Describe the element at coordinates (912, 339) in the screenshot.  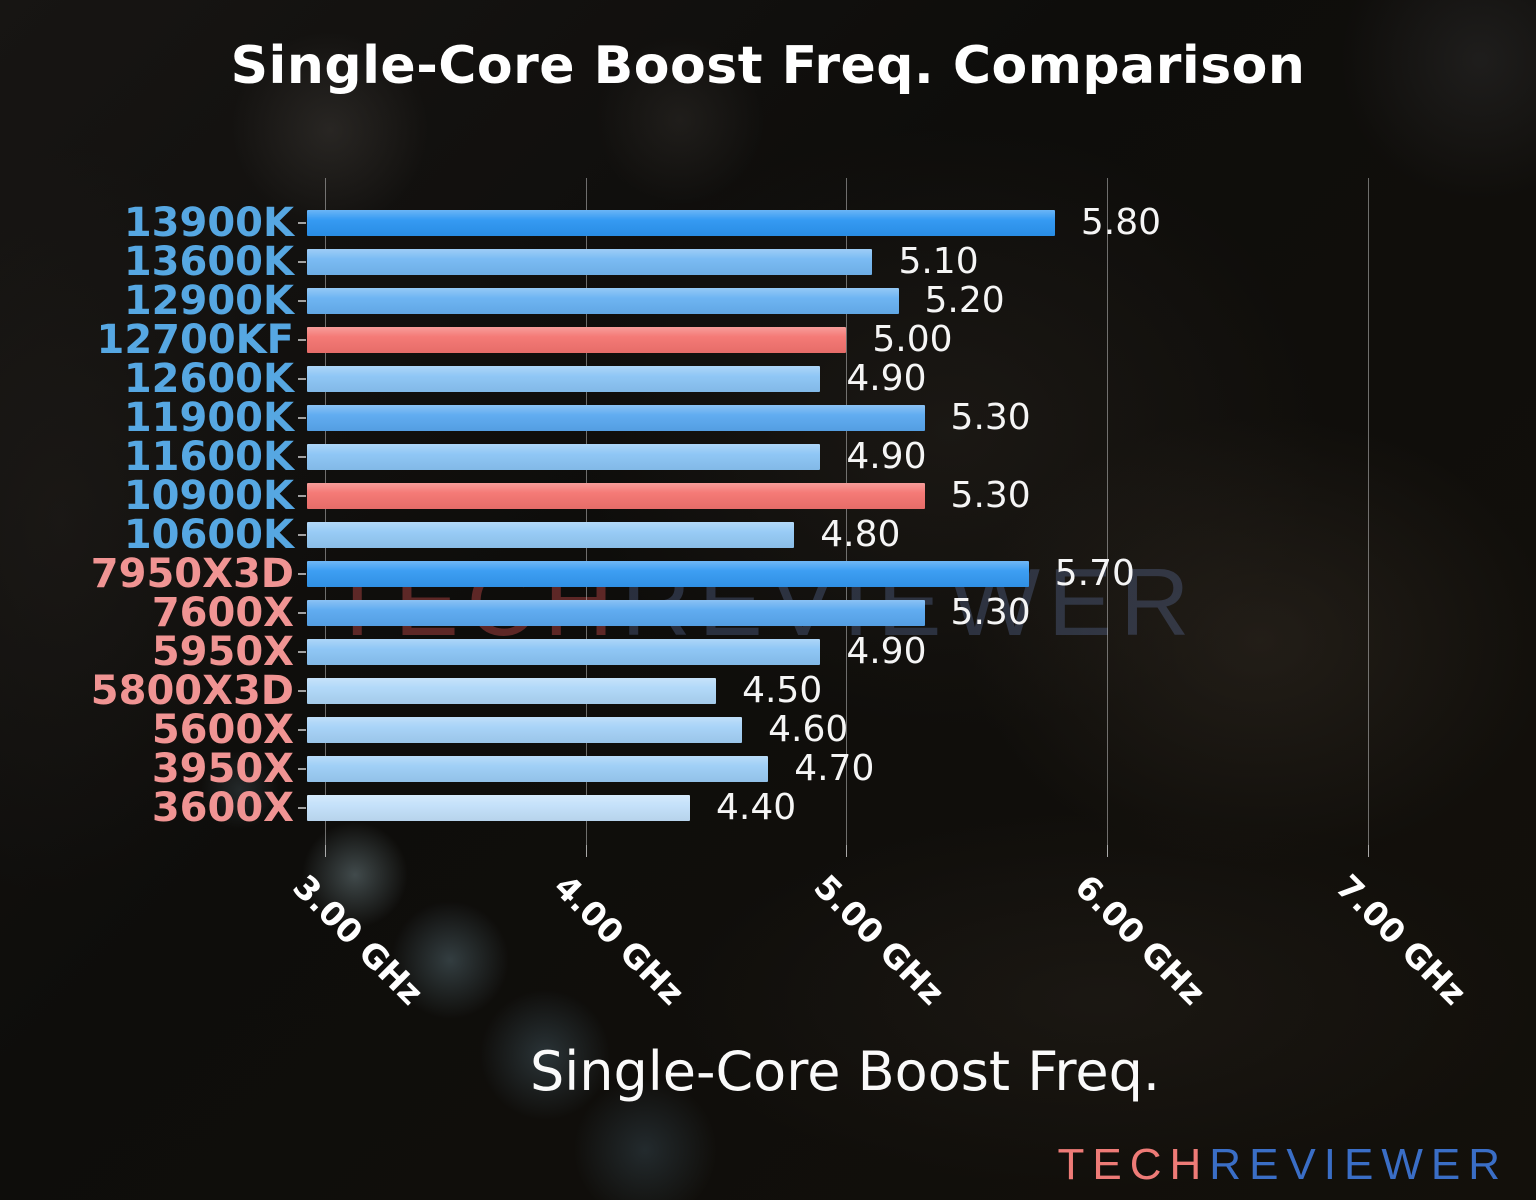
I see `value-label: 5.00` at that location.